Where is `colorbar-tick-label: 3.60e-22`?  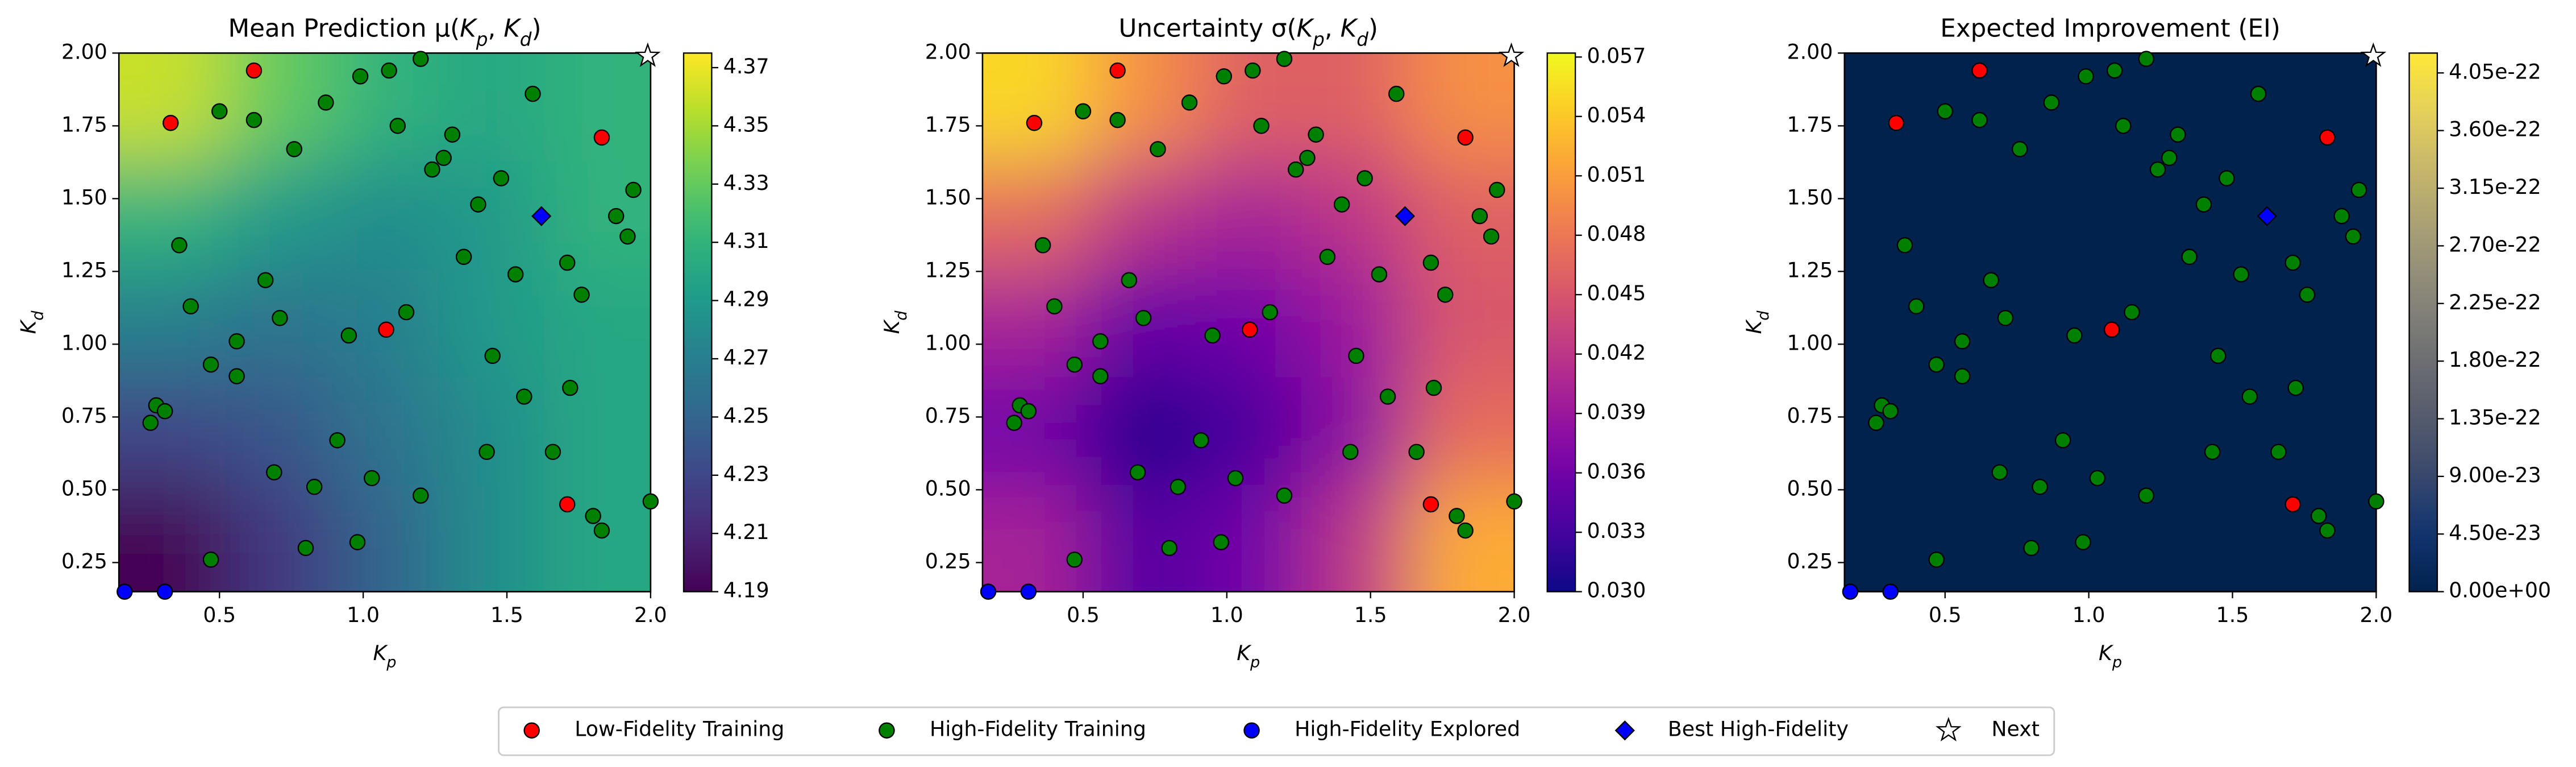 colorbar-tick-label: 3.60e-22 is located at coordinates (2495, 129).